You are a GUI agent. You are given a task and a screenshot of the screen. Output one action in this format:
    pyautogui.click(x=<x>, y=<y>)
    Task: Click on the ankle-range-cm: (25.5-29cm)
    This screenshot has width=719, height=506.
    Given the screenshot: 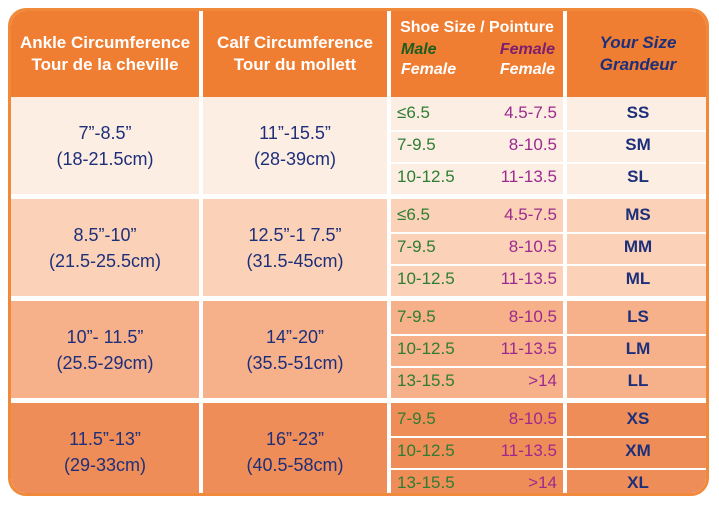 What is the action you would take?
    pyautogui.click(x=105, y=362)
    